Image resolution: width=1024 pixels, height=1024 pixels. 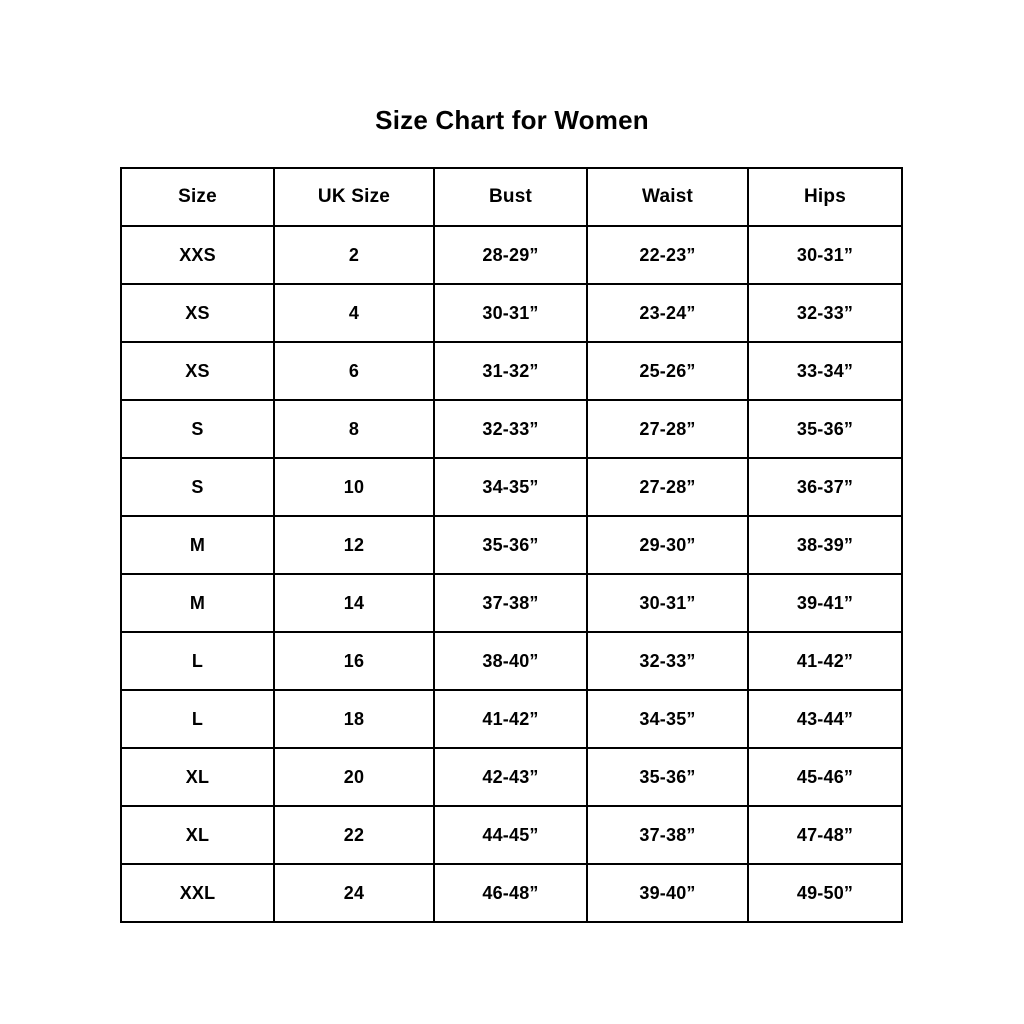 I want to click on cell-uk-size: 20, so click(x=354, y=777).